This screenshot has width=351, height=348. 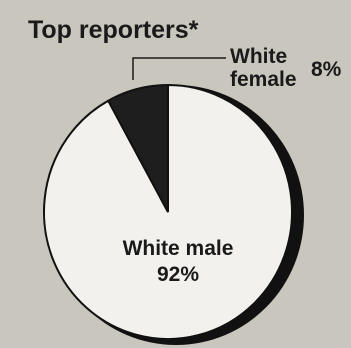 What do you see at coordinates (263, 79) in the screenshot?
I see `slice-label-white-female-line2: female` at bounding box center [263, 79].